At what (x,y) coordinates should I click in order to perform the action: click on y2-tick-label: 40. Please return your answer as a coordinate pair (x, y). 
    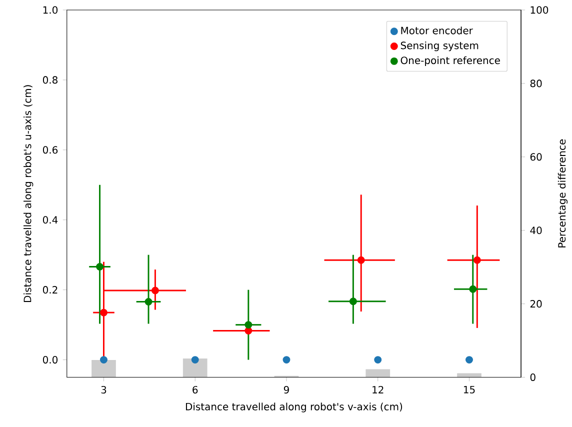
    Looking at the image, I should click on (536, 230).